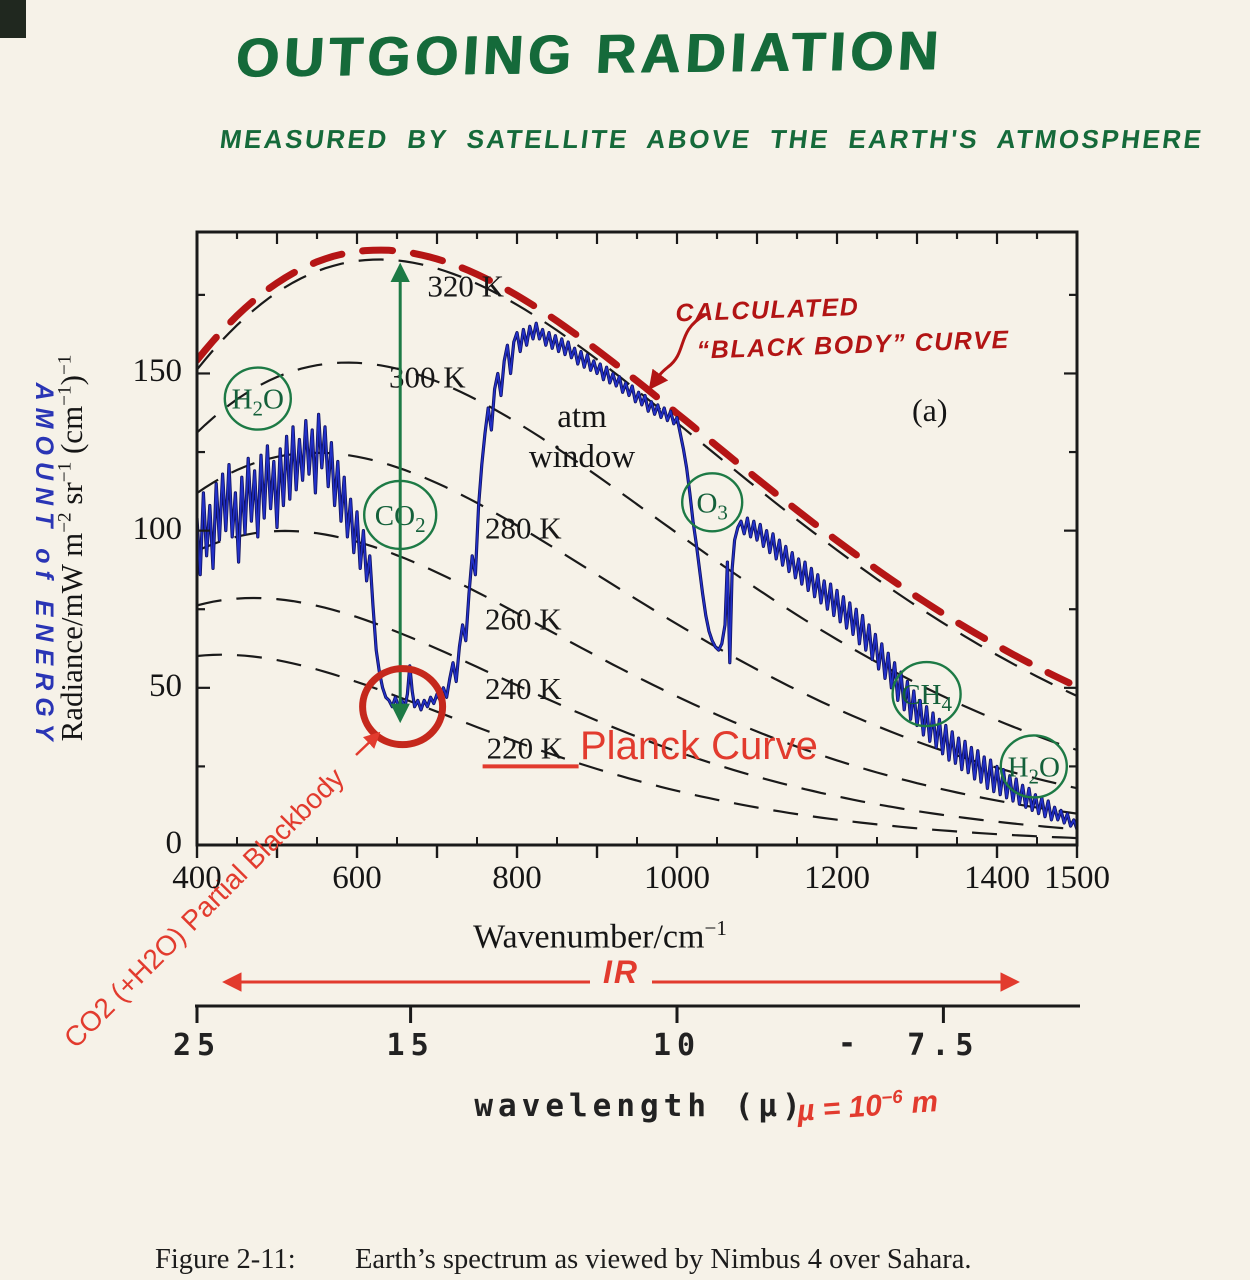 The height and width of the screenshot is (1280, 1250). What do you see at coordinates (837, 878) in the screenshot?
I see `x-tick-label-1200: 1200` at bounding box center [837, 878].